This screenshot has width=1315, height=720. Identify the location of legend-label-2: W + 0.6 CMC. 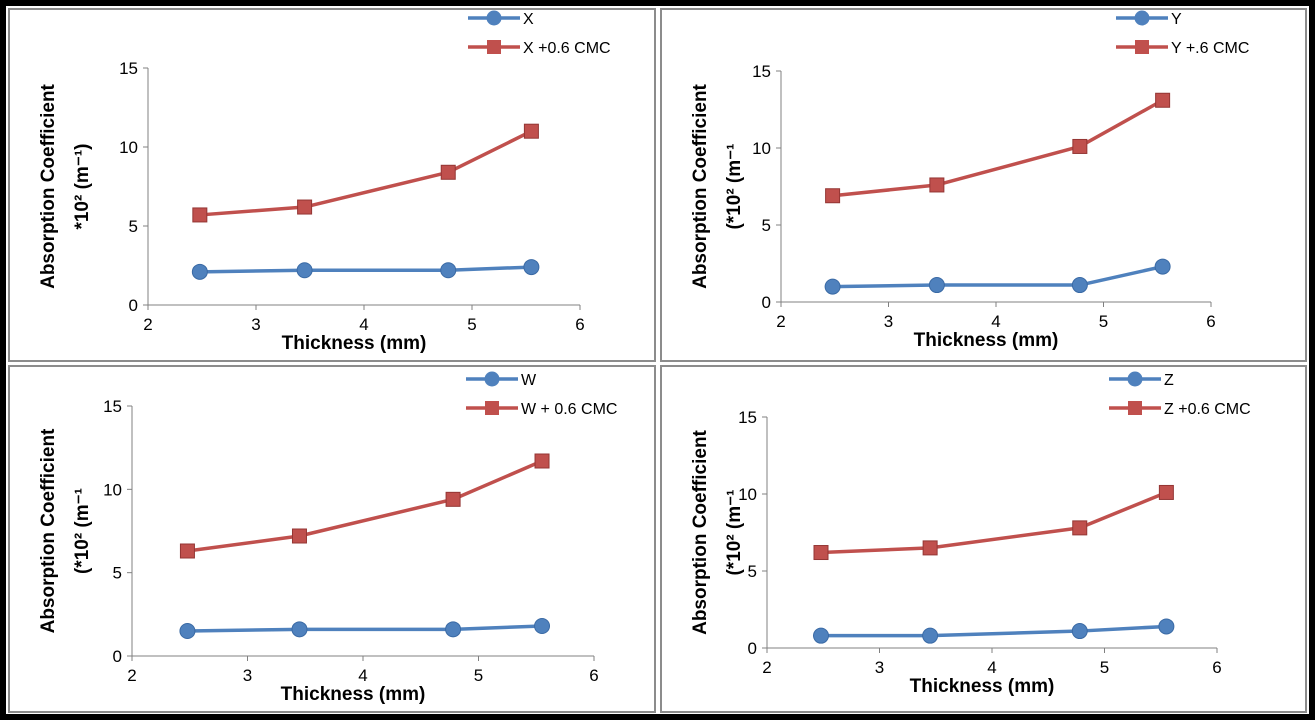
(569, 409).